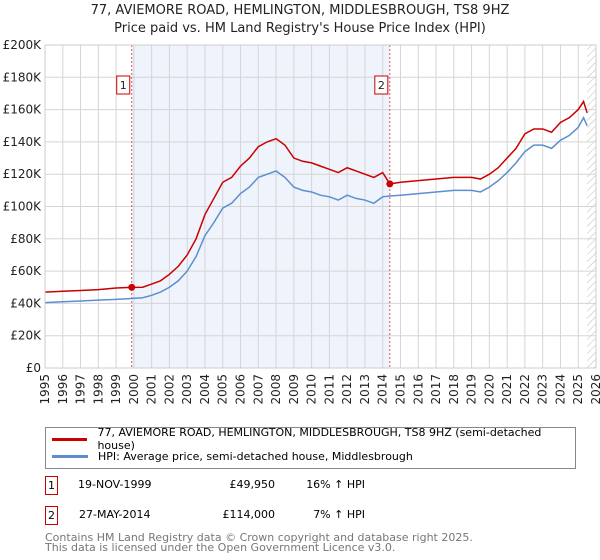  I want to click on x-tick-label: 2013, so click(365, 389).